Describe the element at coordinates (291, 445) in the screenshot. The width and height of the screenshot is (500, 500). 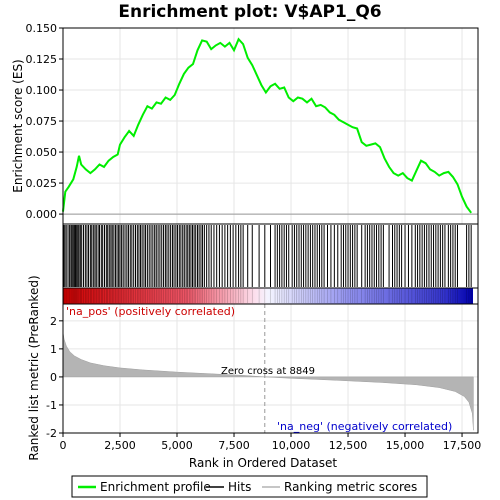
I see `x-tick-label: 10,000` at that location.